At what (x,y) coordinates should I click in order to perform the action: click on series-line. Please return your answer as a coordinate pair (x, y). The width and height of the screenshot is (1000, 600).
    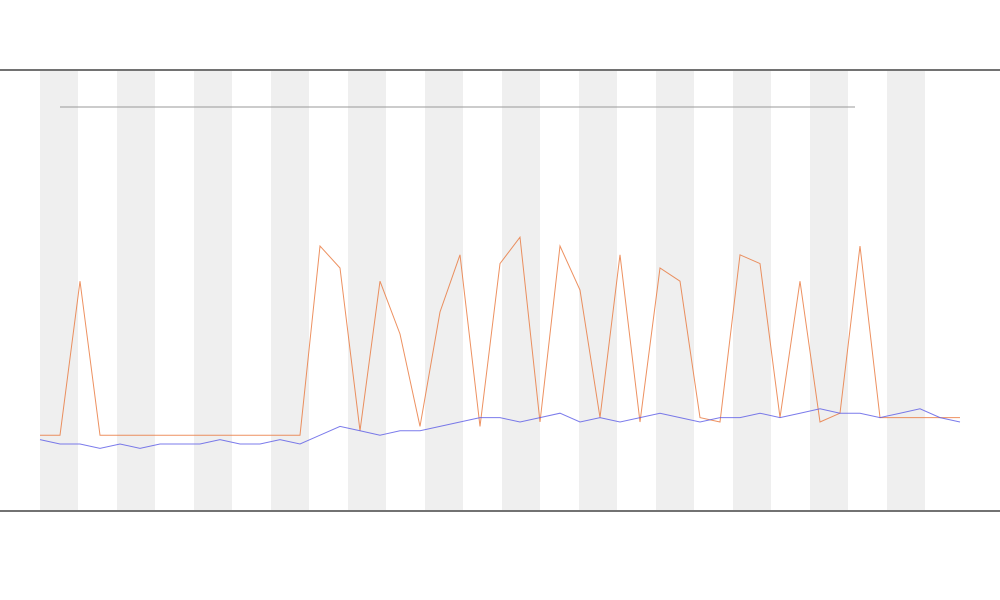
    Looking at the image, I should click on (500, 428).